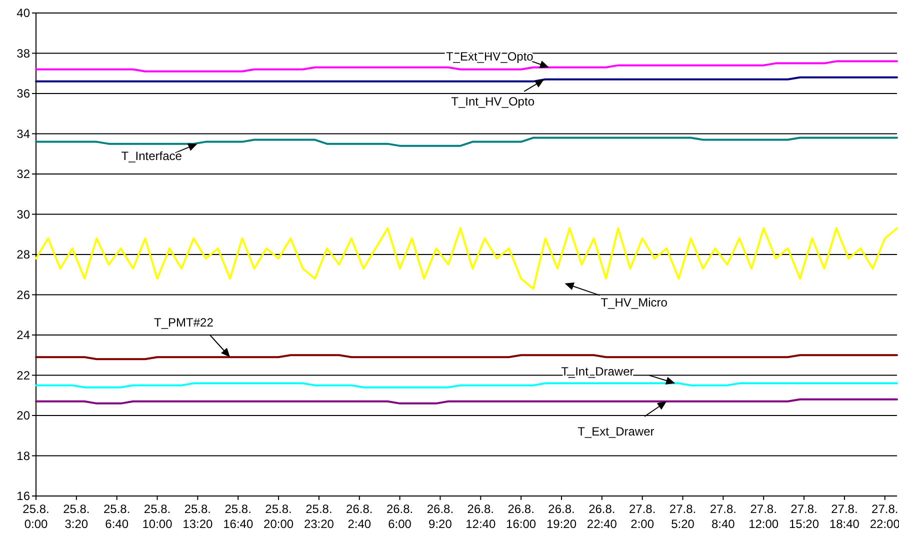 The height and width of the screenshot is (541, 899). Describe the element at coordinates (76, 516) in the screenshot. I see `x-tick-label: 25.8. 3:20` at that location.